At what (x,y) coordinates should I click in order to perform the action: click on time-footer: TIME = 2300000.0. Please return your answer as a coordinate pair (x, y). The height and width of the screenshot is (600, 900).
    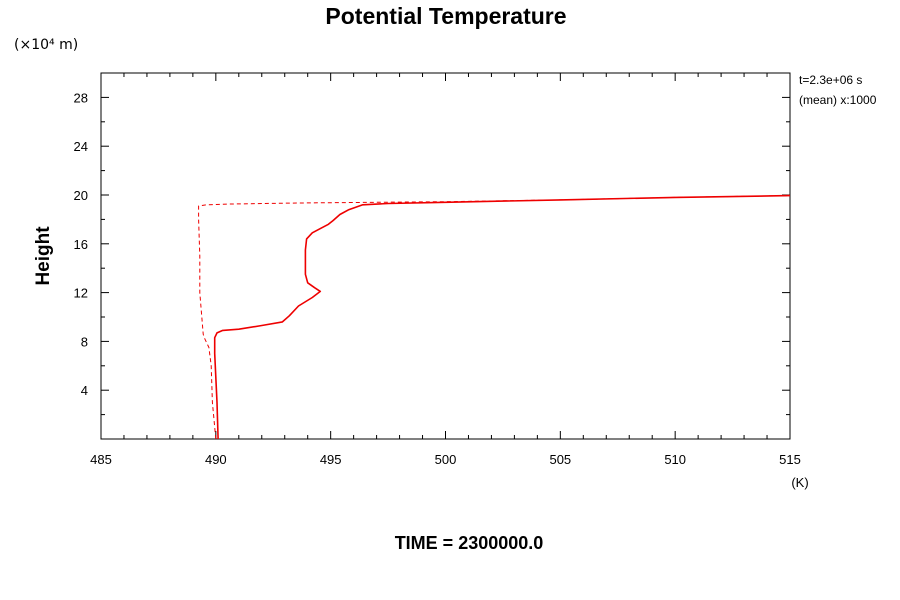
    Looking at the image, I should click on (469, 543).